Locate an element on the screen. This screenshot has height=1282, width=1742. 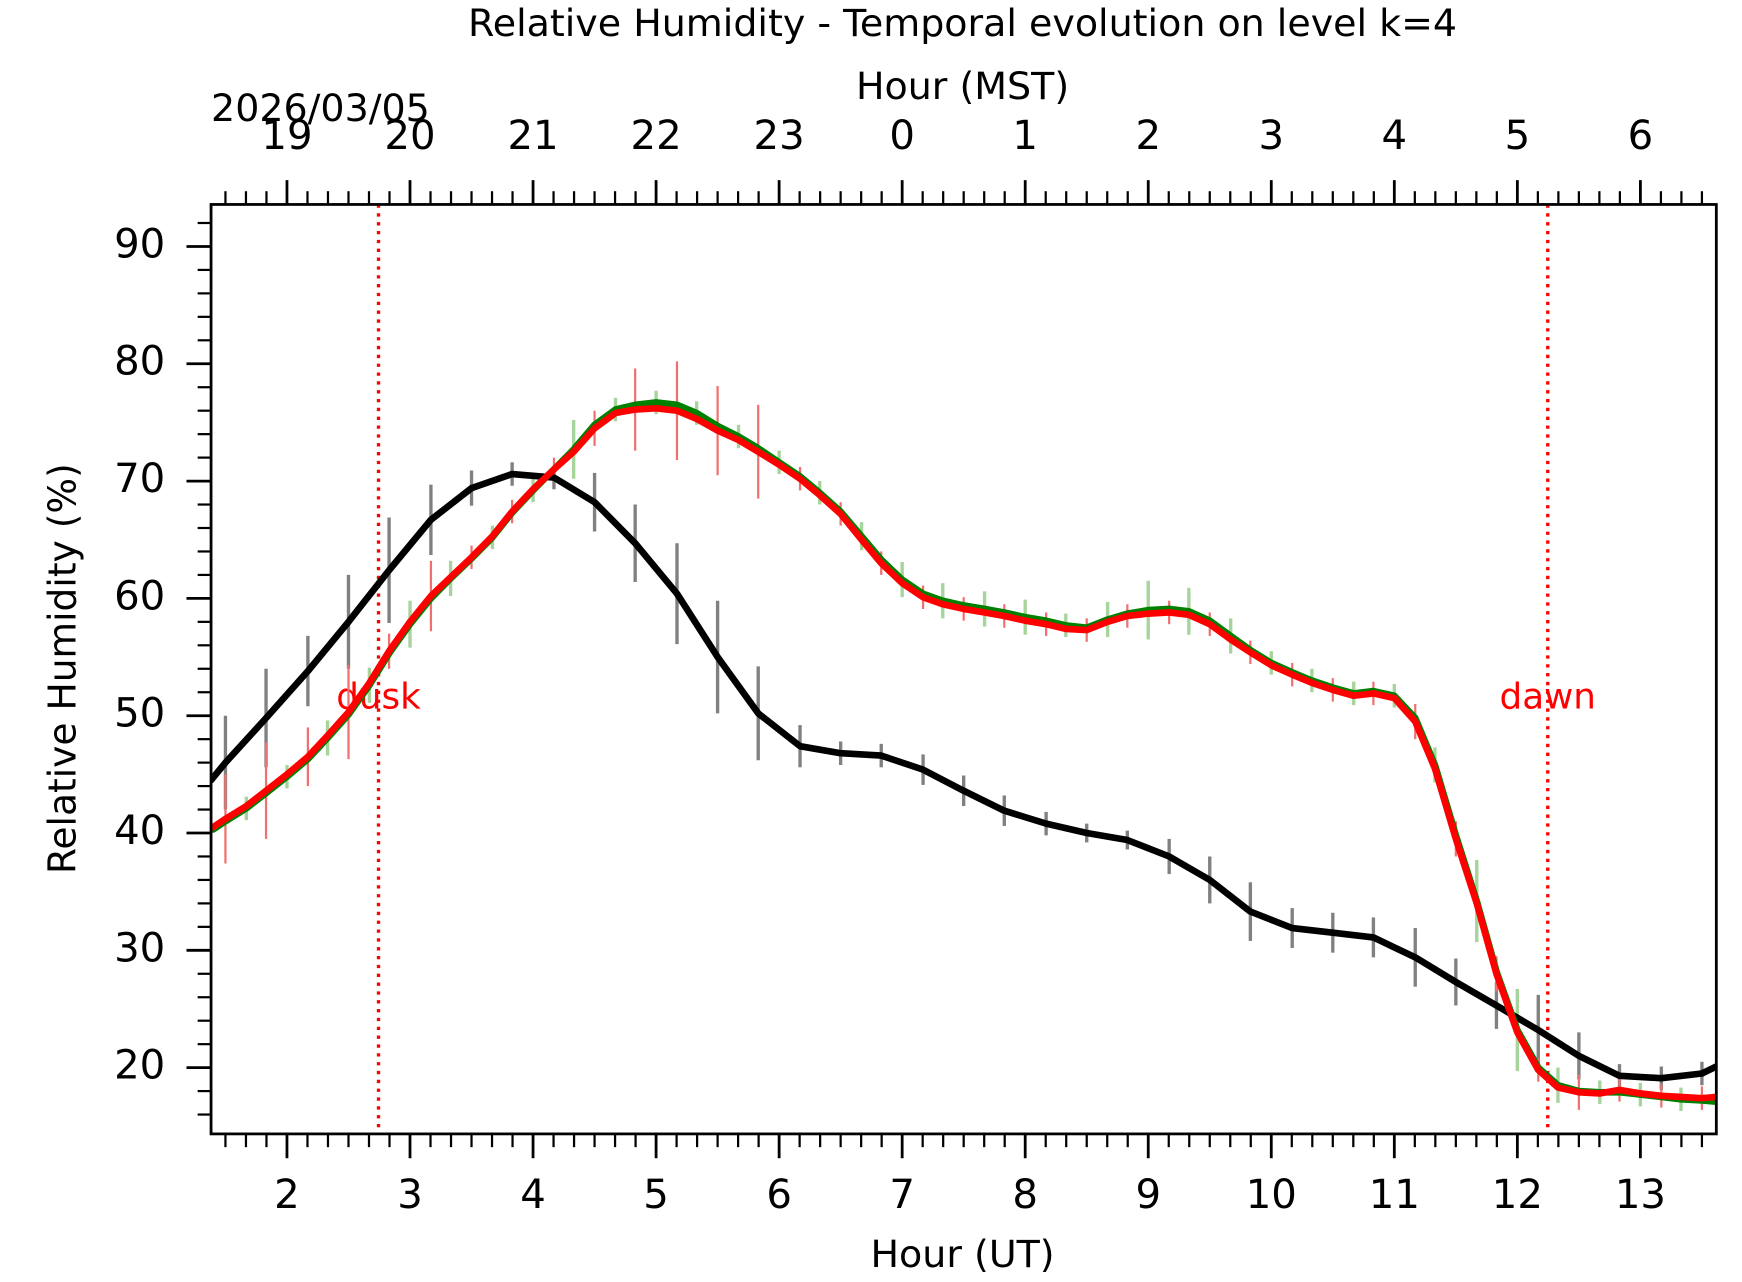
y-tick-label: 60 is located at coordinates (139, 597).